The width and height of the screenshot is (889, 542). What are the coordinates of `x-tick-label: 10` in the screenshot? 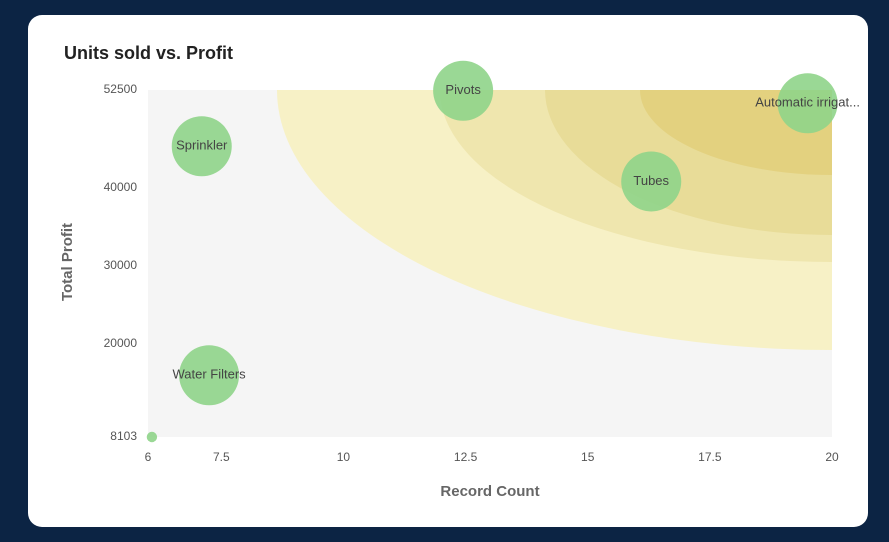 It's located at (344, 457).